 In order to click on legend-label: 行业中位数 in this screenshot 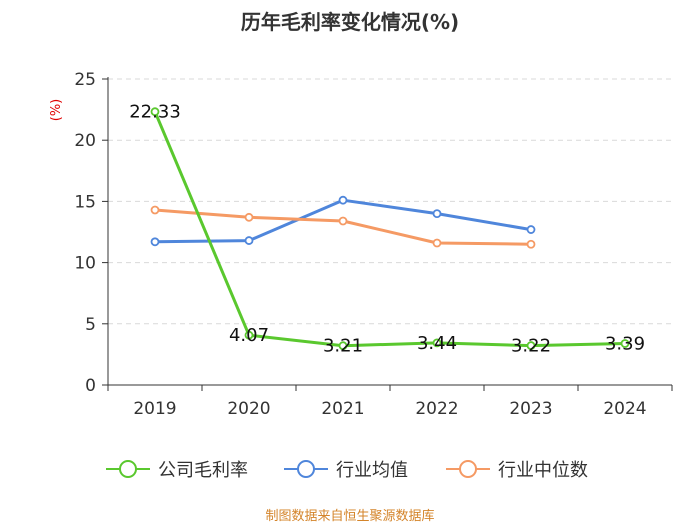, I will do `click(543, 470)`.